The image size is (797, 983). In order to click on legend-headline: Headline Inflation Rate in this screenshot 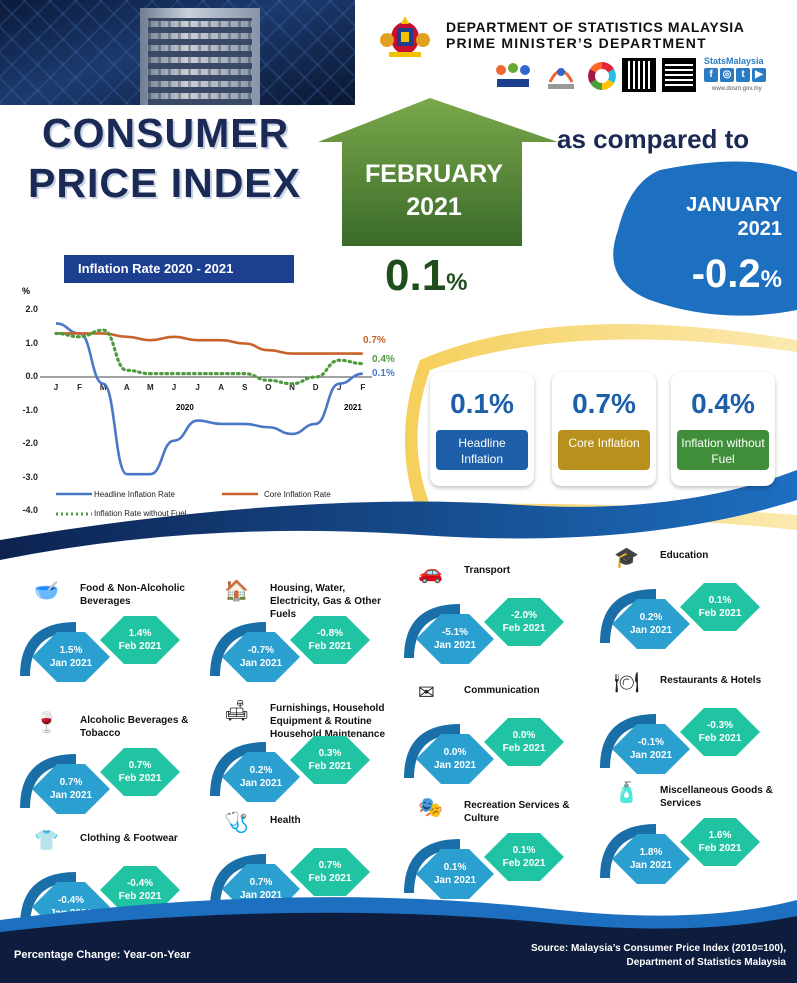, I will do `click(134, 494)`.